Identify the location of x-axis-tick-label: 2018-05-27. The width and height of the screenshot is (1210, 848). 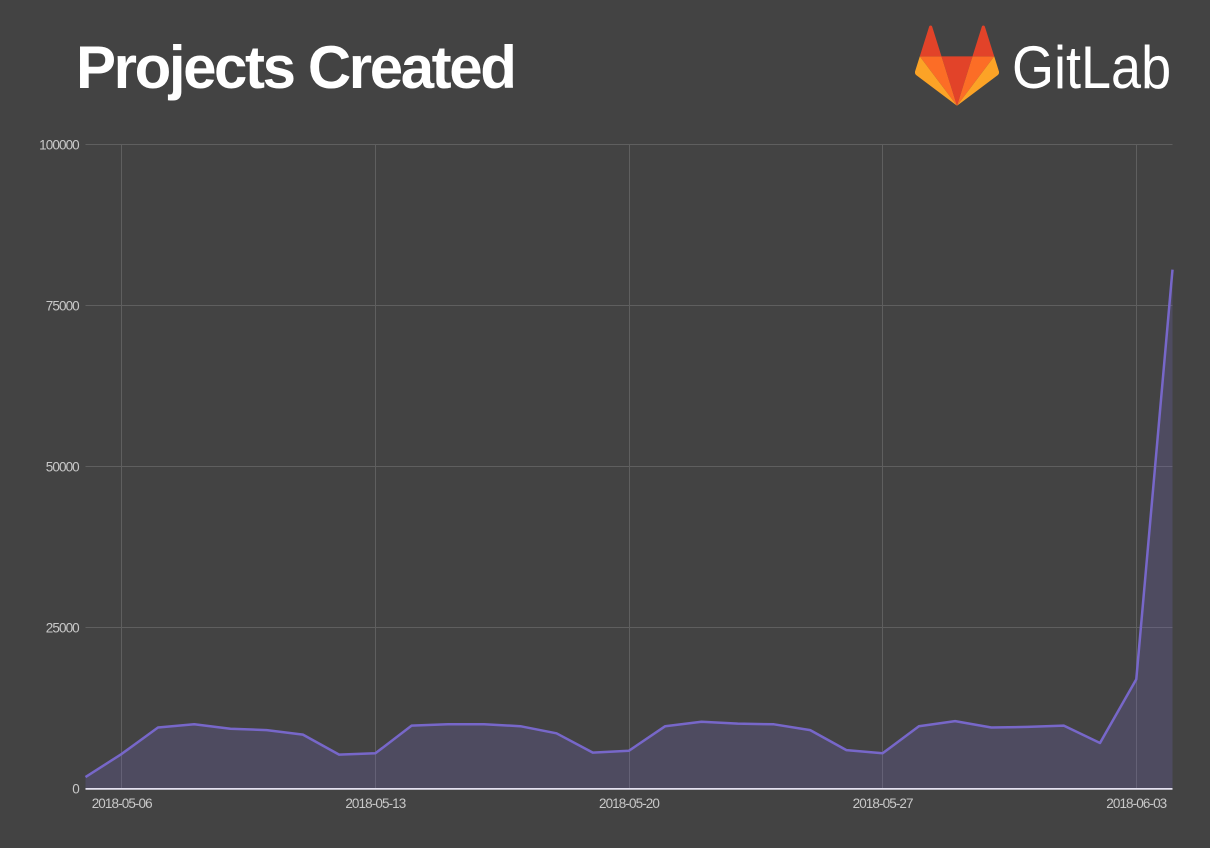
(883, 803).